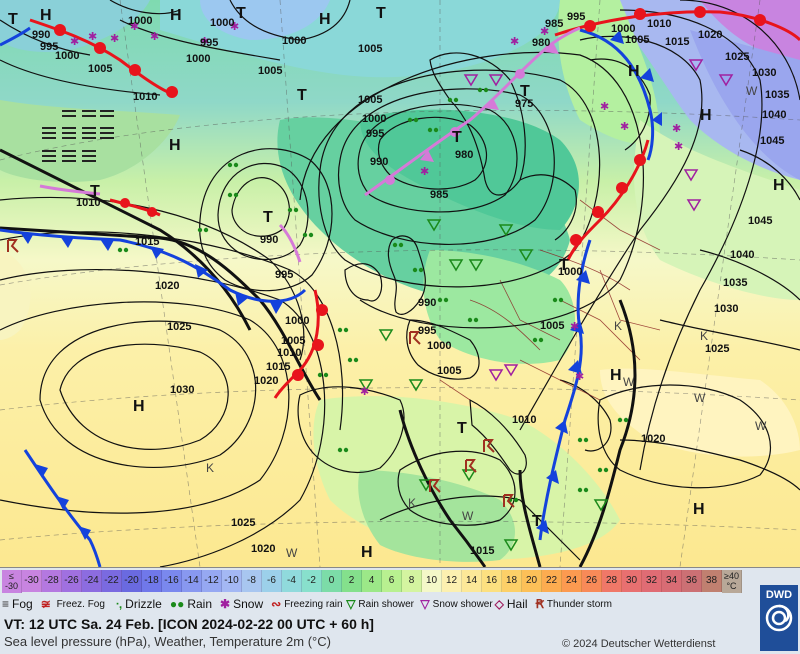 This screenshot has height=654, width=800. Describe the element at coordinates (636, 78) in the screenshot. I see `cold-front-4-teeth` at that location.